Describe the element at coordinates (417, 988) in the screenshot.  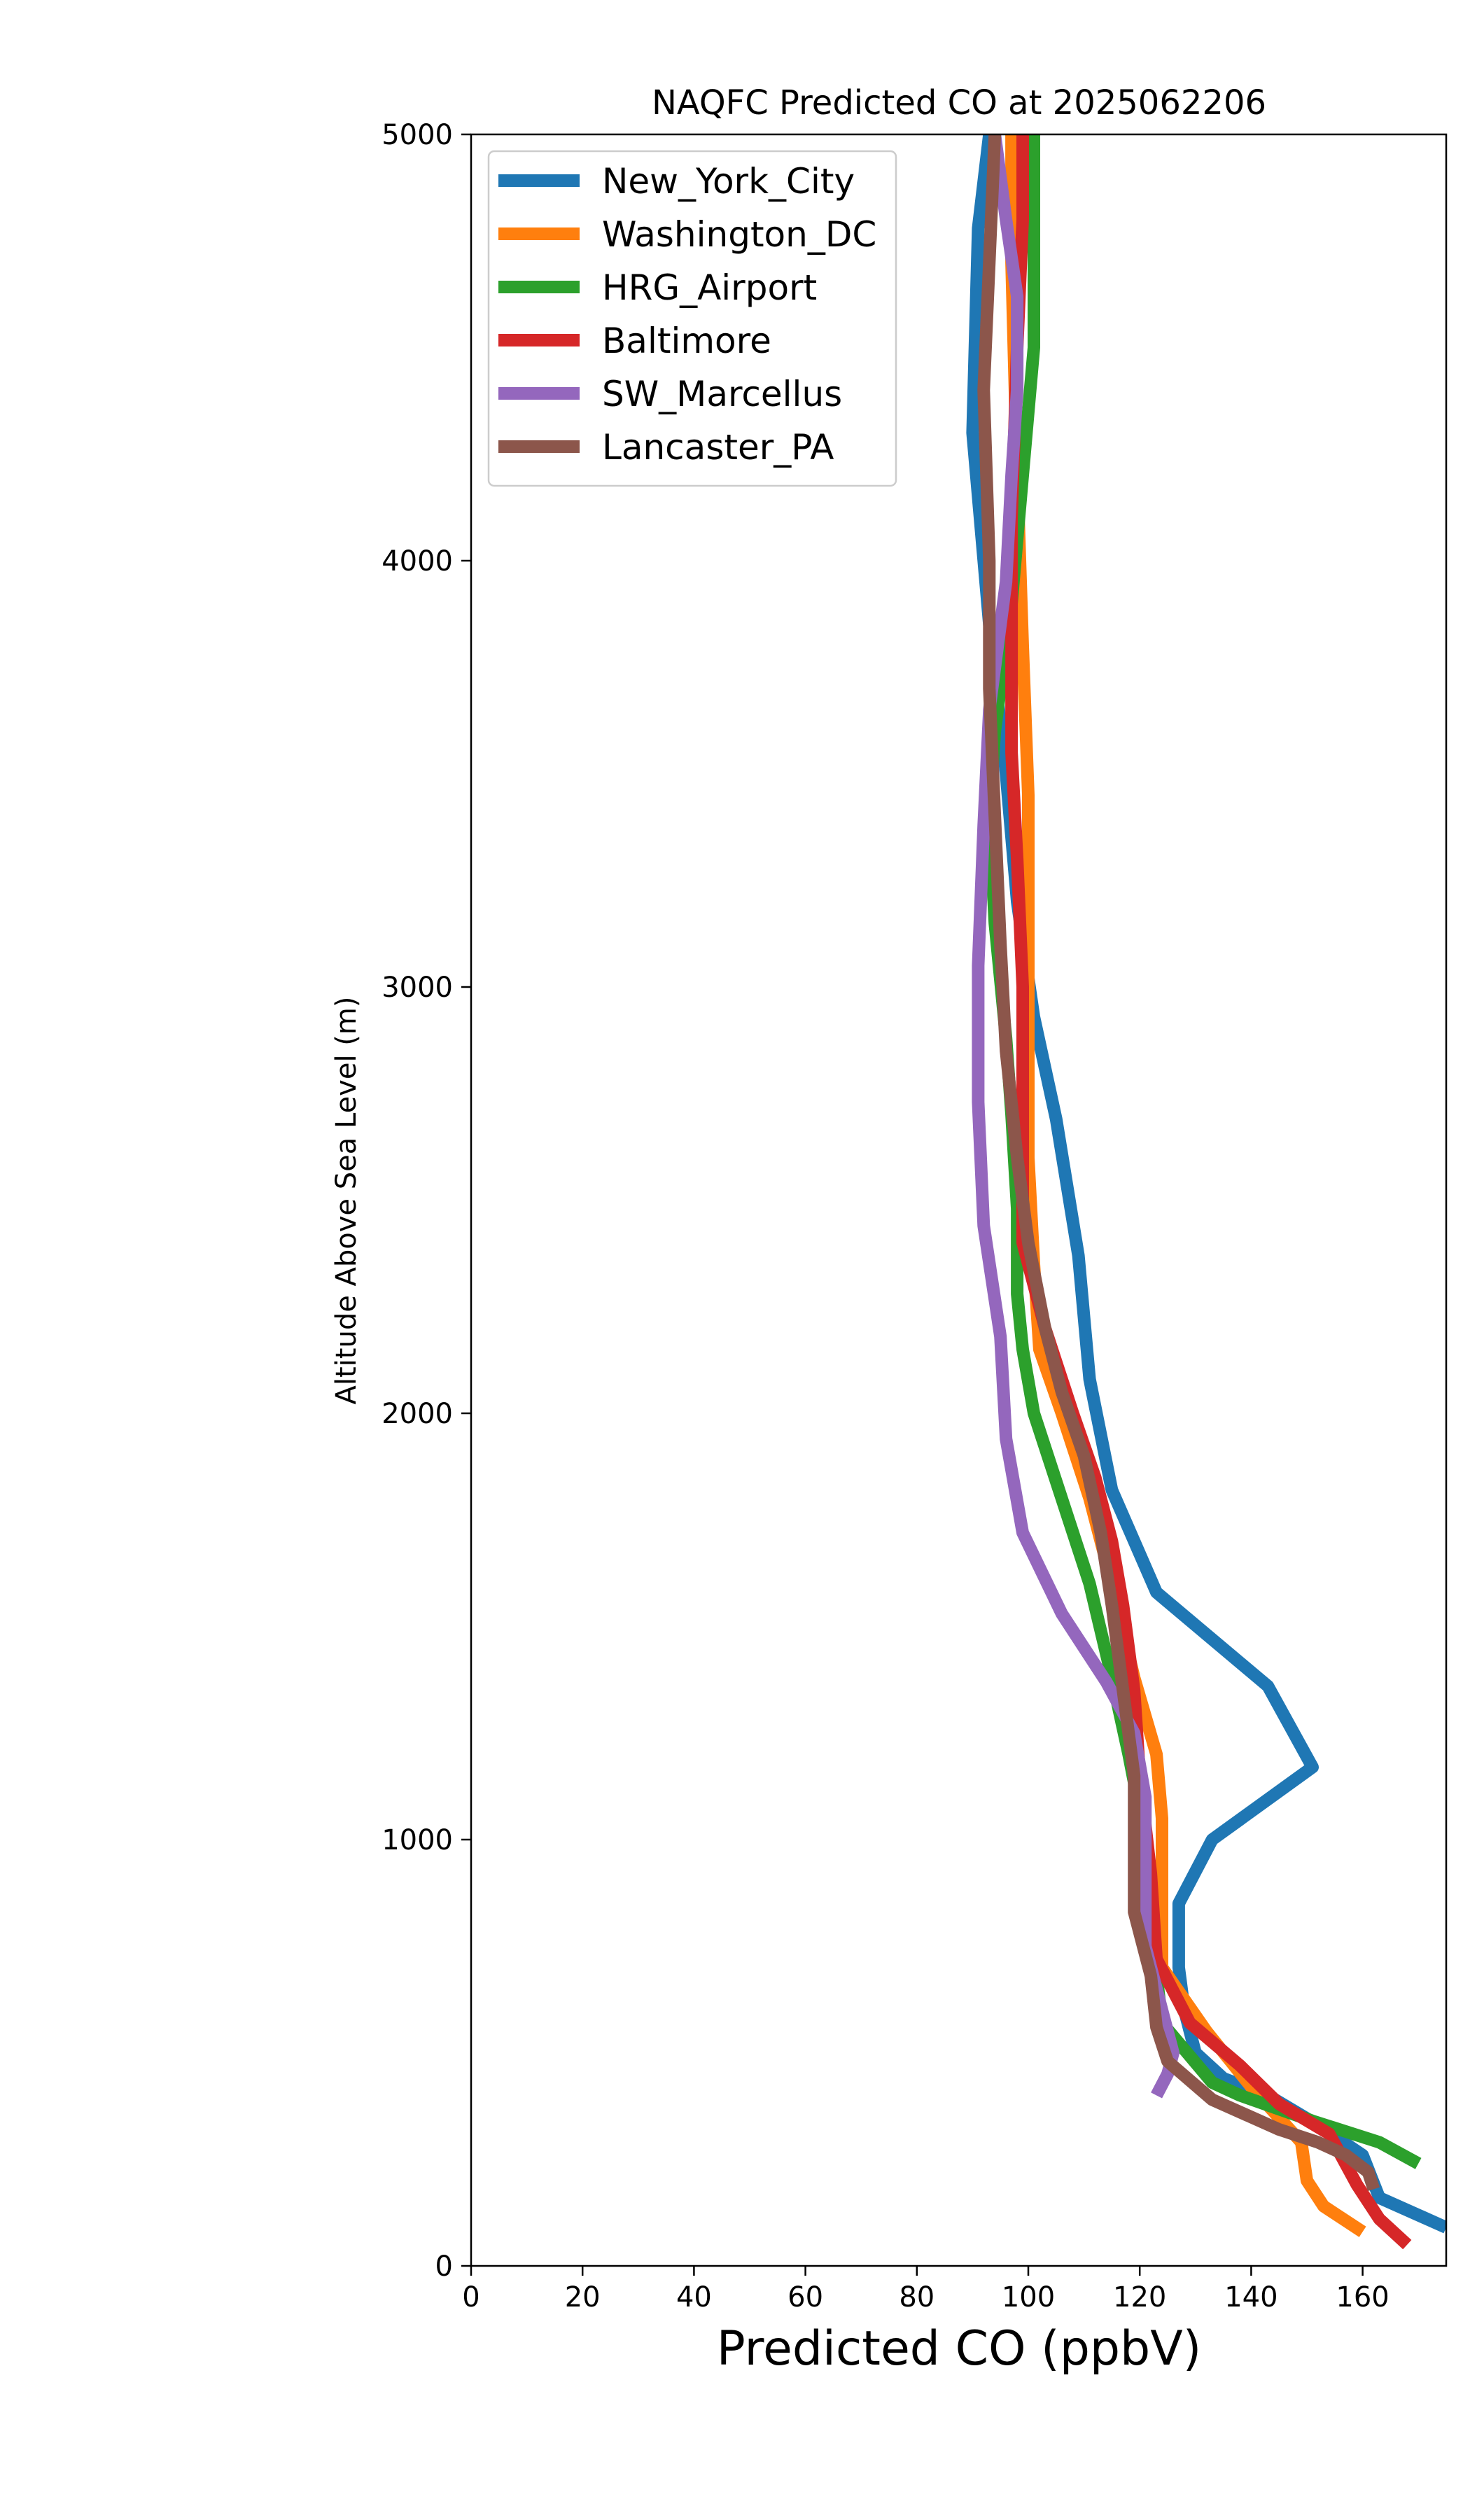
I see `y-tick-label: 3000` at that location.